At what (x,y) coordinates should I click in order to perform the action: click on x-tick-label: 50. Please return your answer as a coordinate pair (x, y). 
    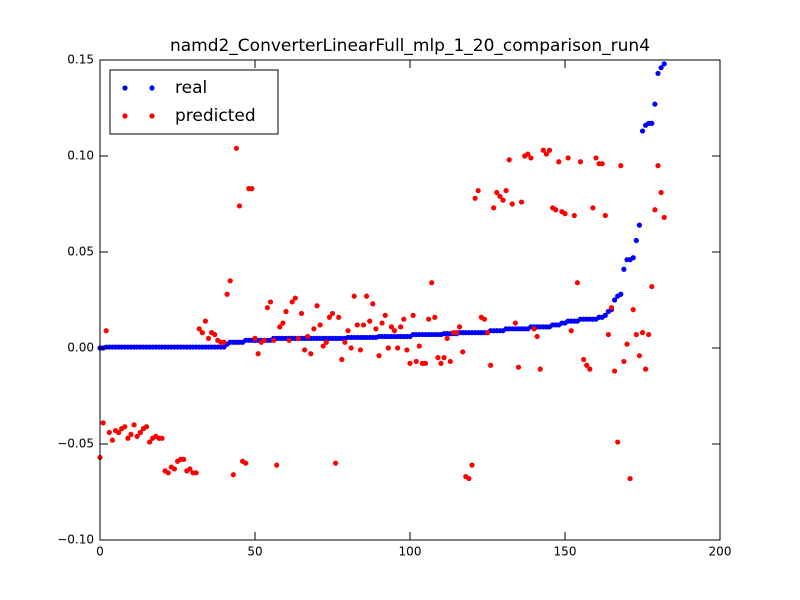
    Looking at the image, I should click on (254, 552).